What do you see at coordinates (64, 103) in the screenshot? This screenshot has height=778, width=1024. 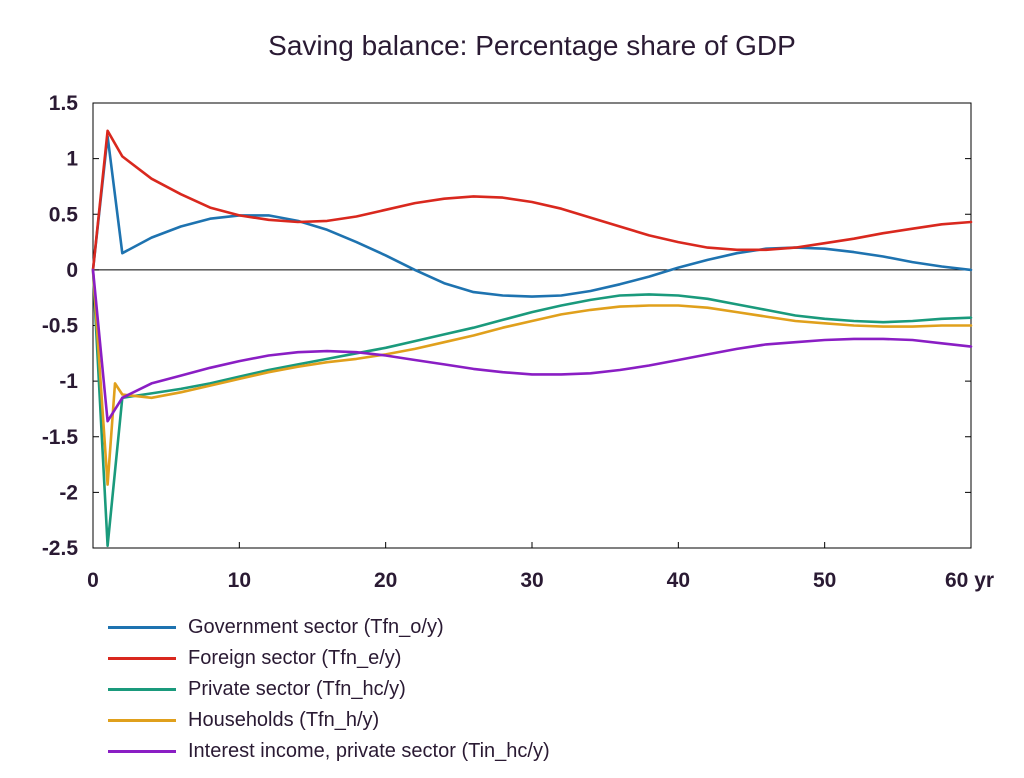 I see `y-tick-label: 1.5` at bounding box center [64, 103].